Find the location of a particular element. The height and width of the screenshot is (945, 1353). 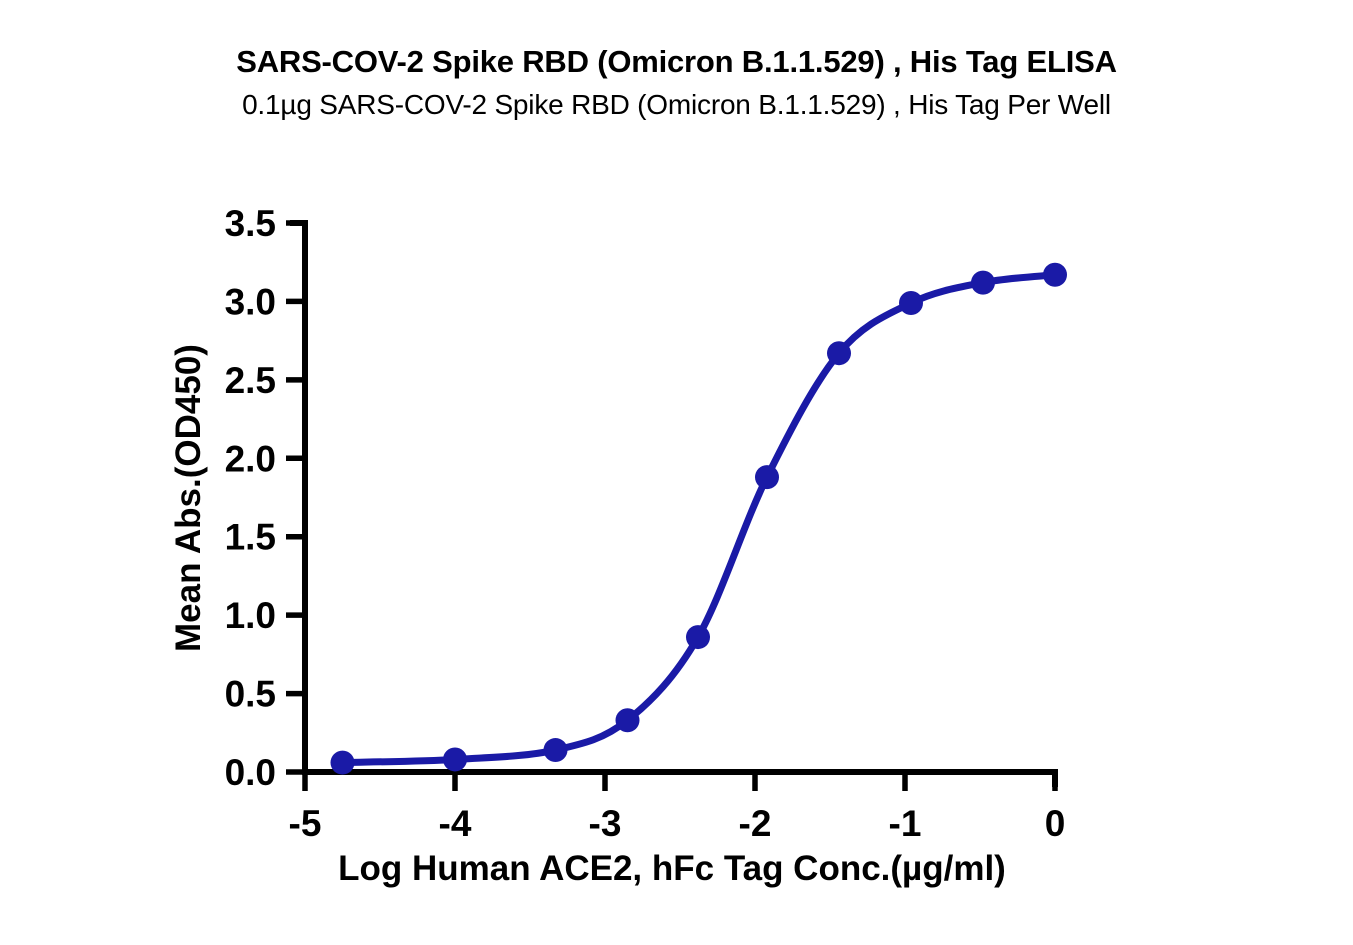

y-tick-label: 0.0 is located at coordinates (250, 772).